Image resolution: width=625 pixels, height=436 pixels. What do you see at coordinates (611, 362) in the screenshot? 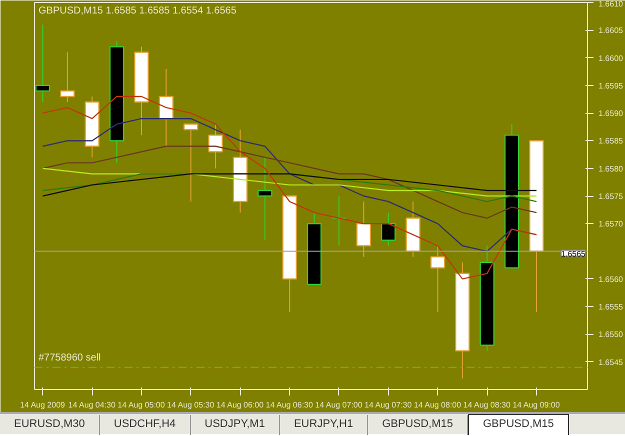
I see `y-tick-label: 1.6545` at bounding box center [611, 362].